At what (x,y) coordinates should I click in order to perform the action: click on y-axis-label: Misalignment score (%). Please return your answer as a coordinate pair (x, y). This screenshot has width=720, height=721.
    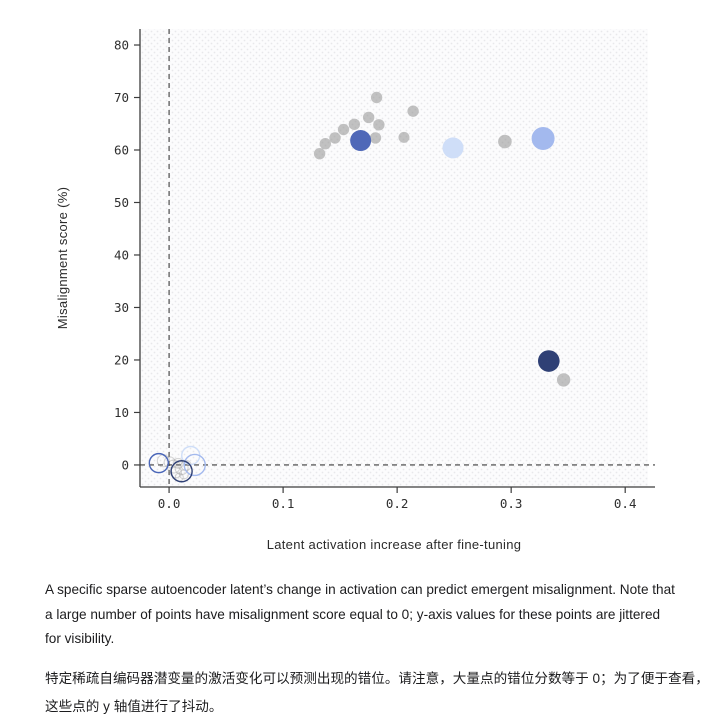
    Looking at the image, I should click on (62, 258).